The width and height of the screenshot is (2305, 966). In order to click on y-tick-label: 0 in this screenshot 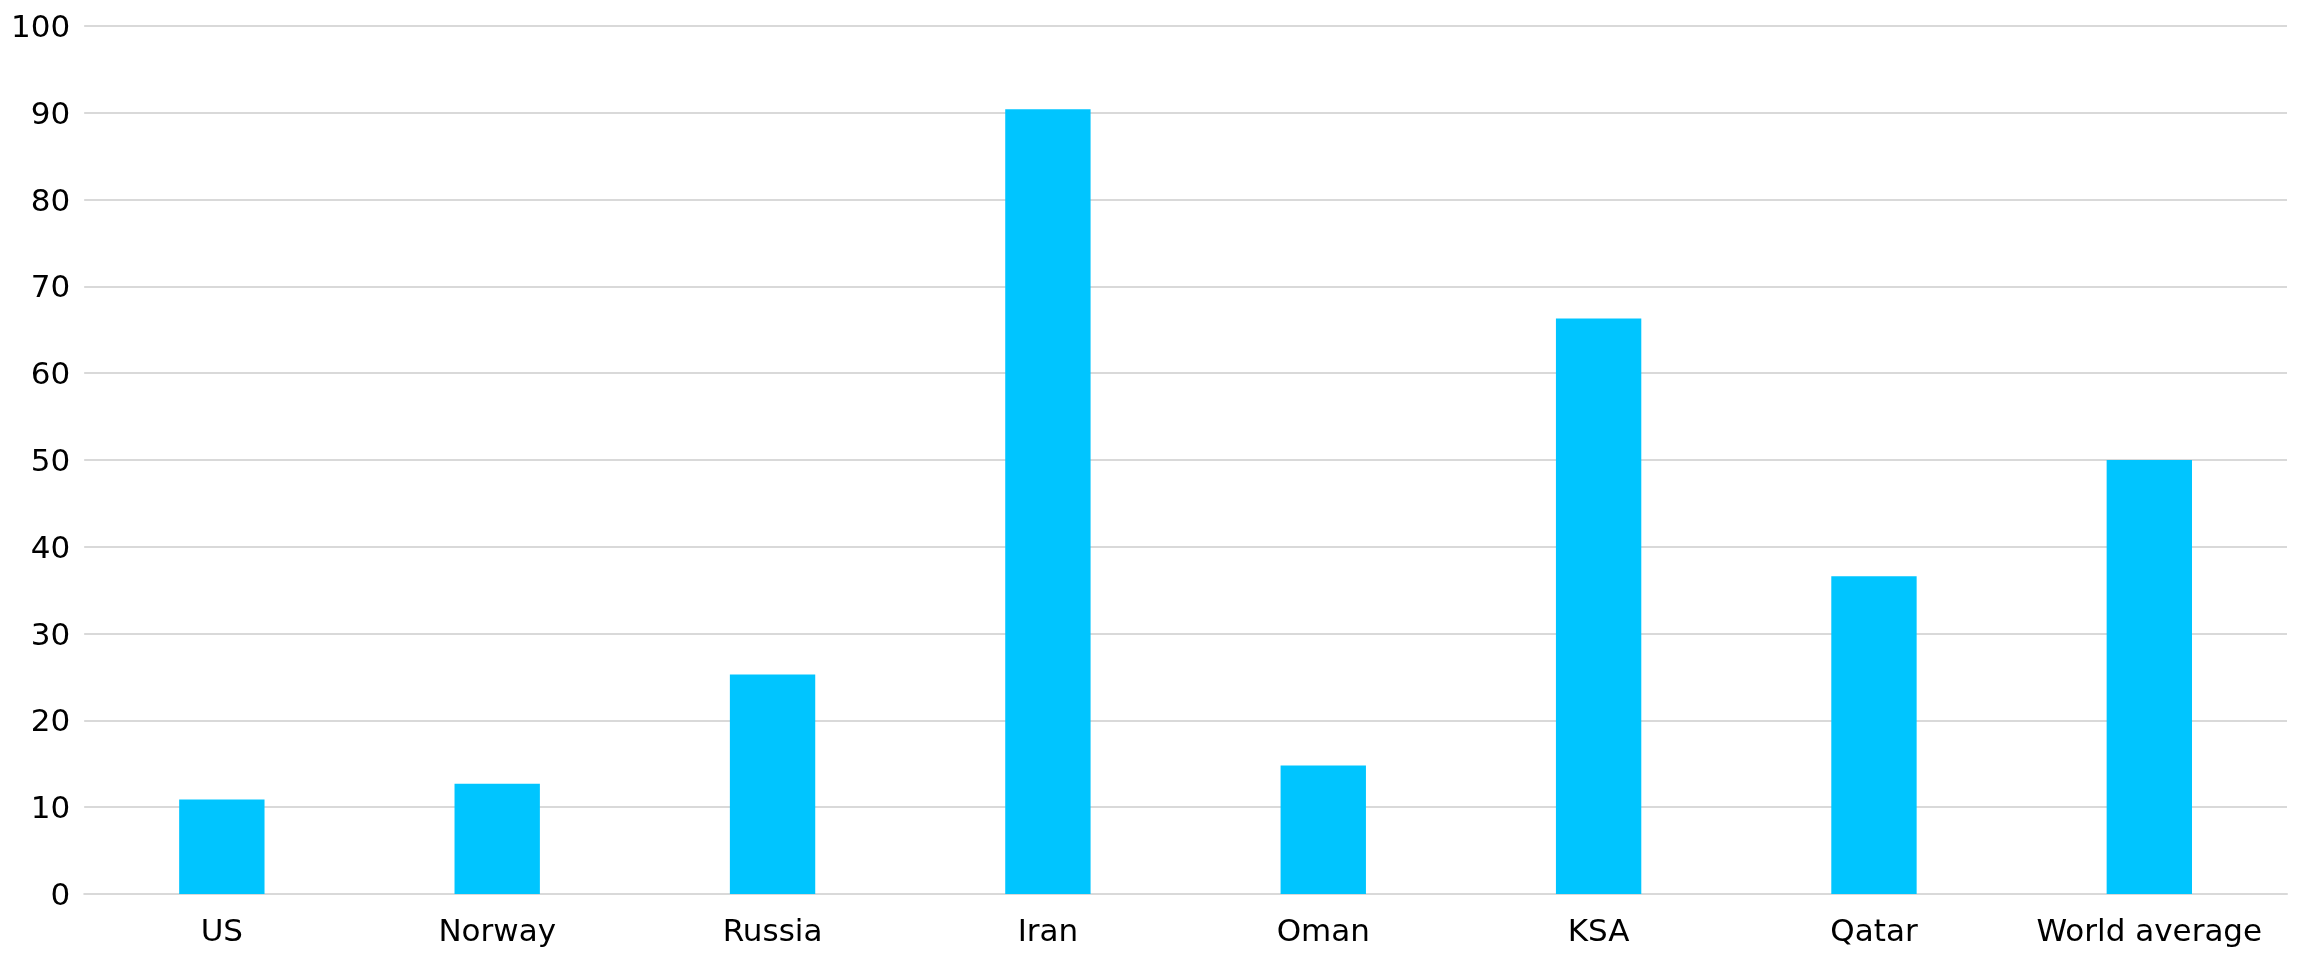, I will do `click(60, 894)`.